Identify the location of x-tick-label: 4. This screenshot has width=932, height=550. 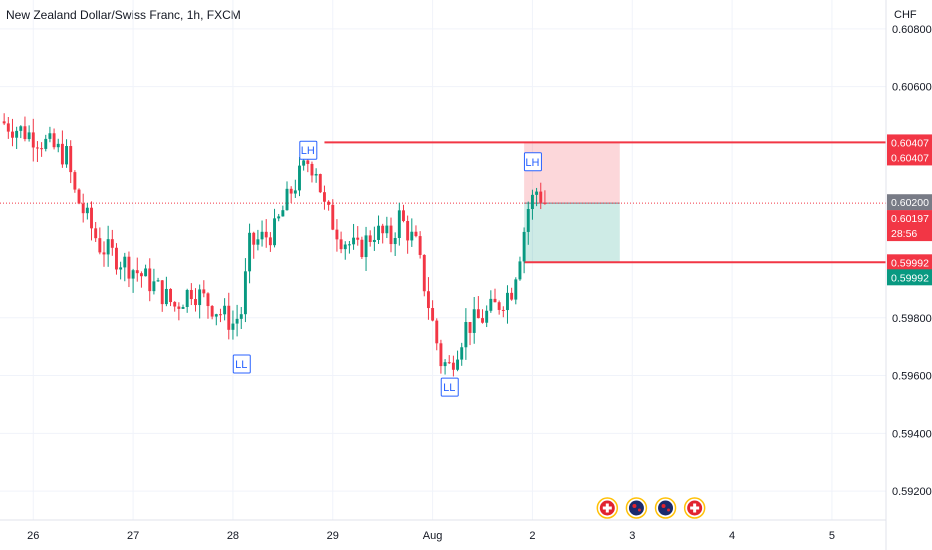
(732, 536).